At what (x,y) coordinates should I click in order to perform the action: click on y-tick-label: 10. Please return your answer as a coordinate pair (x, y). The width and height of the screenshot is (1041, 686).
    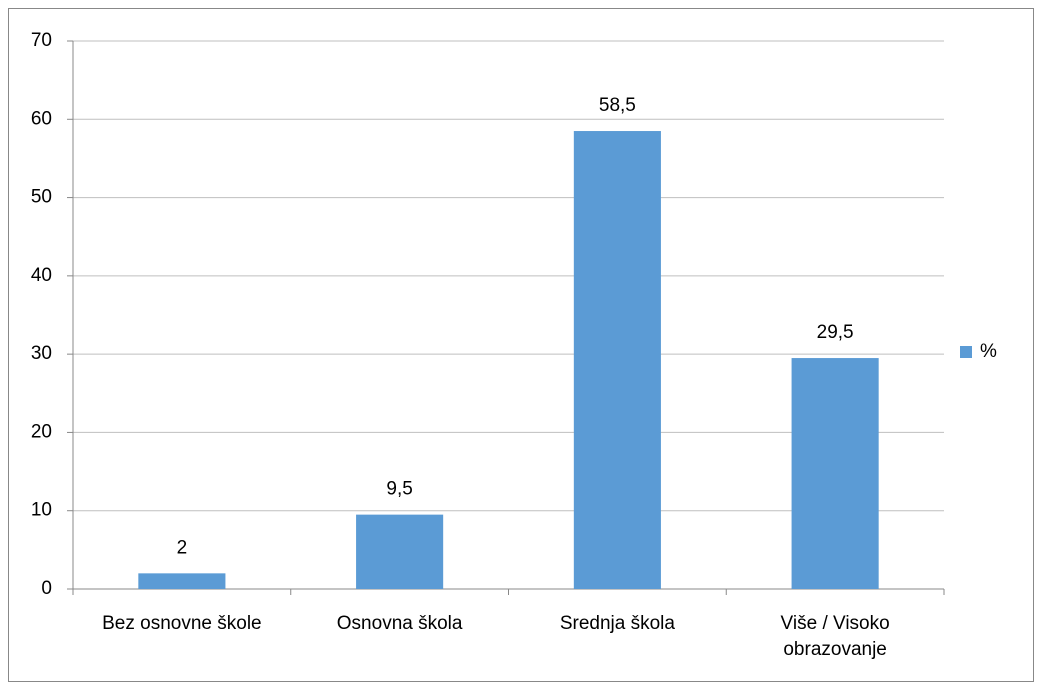
    Looking at the image, I should click on (41, 510).